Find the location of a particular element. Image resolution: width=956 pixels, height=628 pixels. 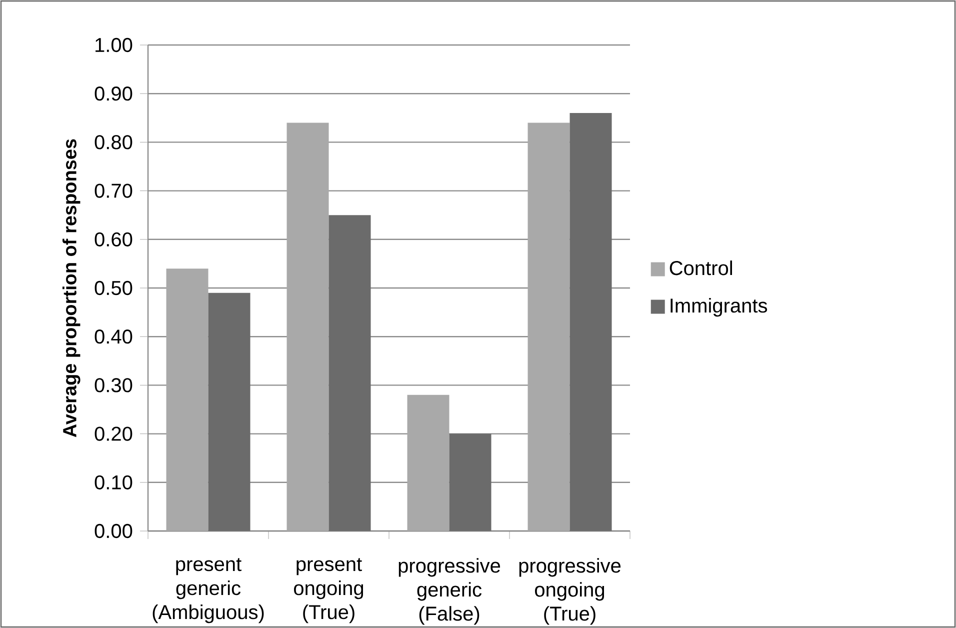

y-tick-label: 0.40 is located at coordinates (113, 337).